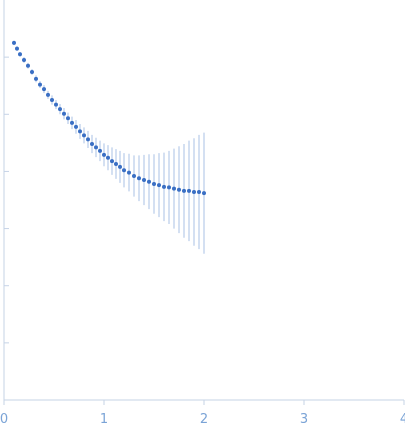 Image resolution: width=405 pixels, height=437 pixels. Describe the element at coordinates (304, 419) in the screenshot. I see `x-tick-label: 3` at that location.